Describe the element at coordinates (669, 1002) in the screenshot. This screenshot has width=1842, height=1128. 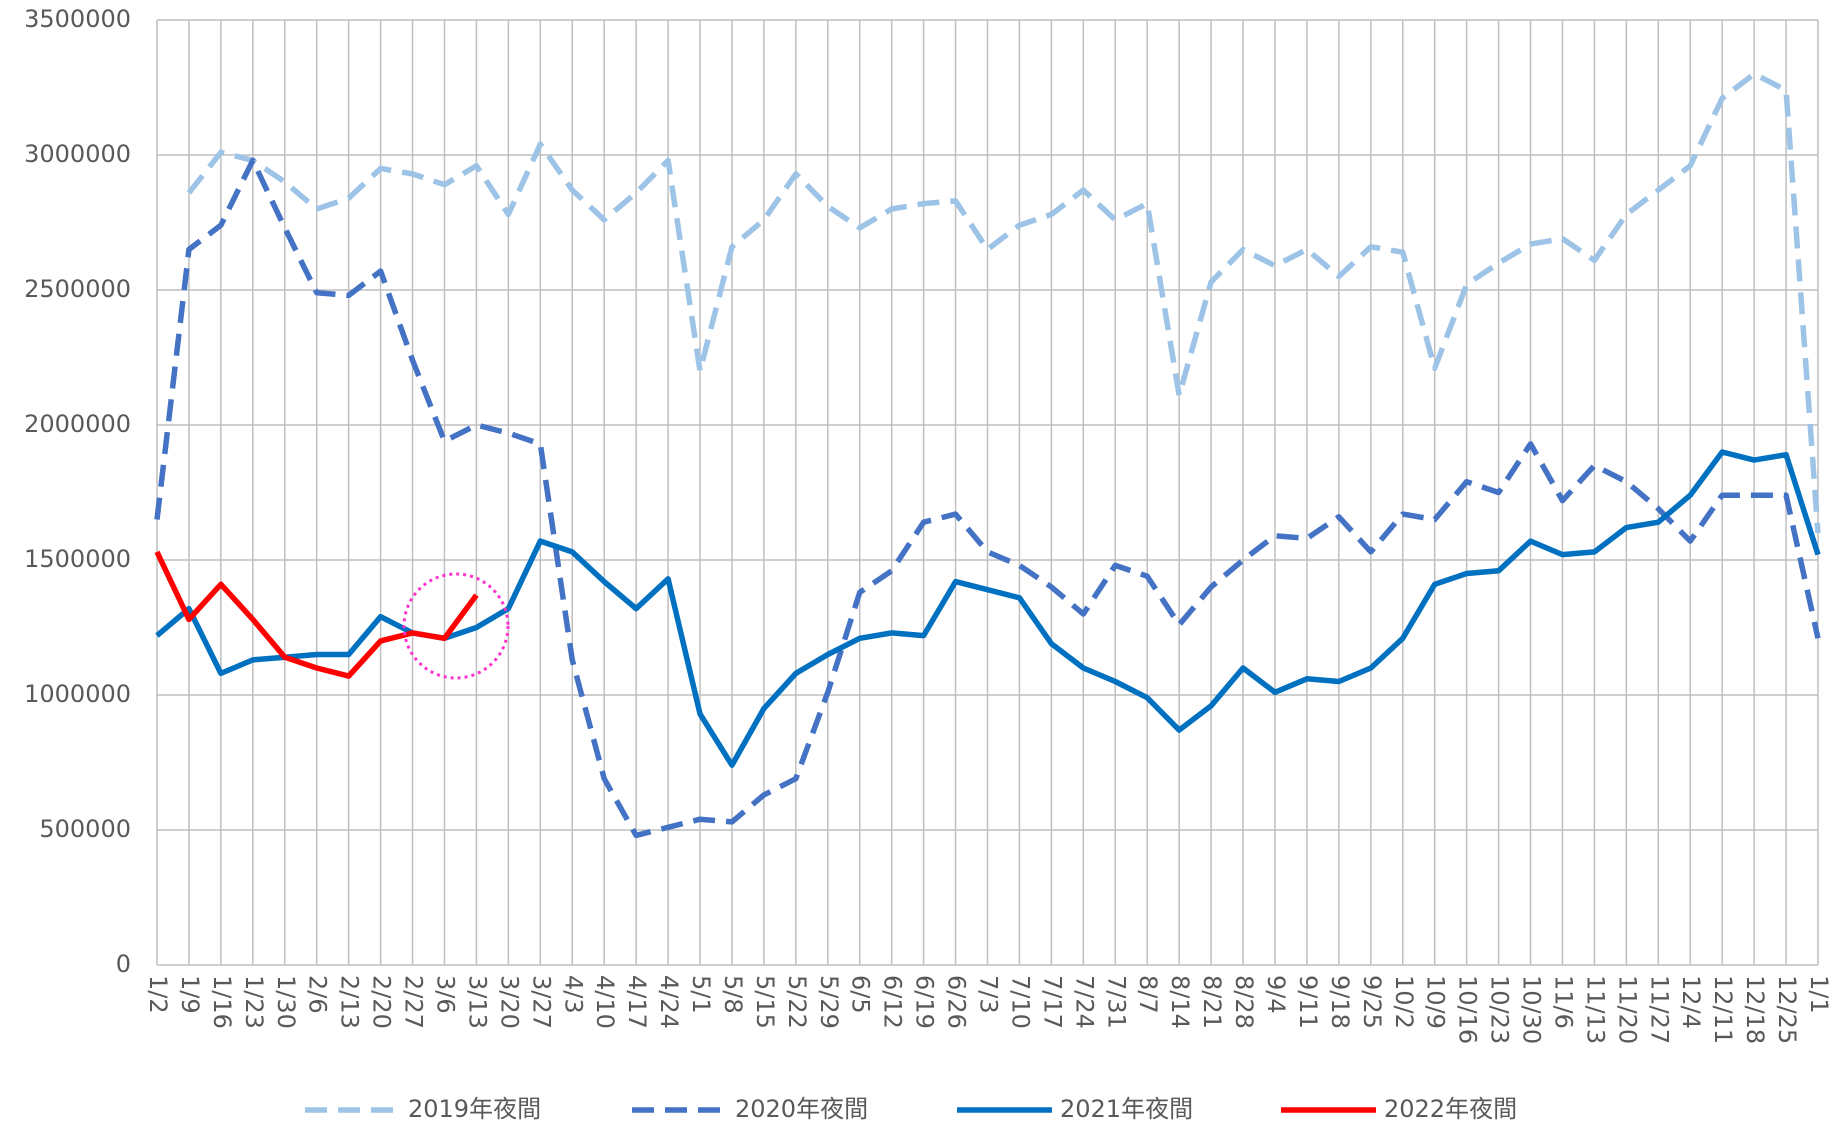
I see `x-tick-label: 4/24` at that location.